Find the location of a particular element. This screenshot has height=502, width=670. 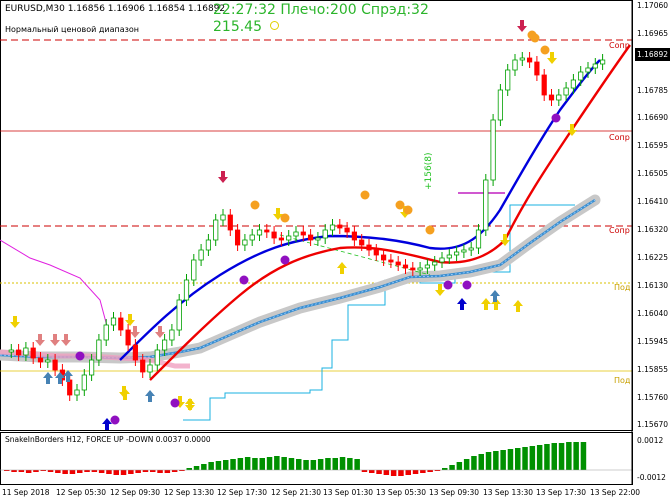

trade-annotation: +156(8) is located at coordinates (429, 171).